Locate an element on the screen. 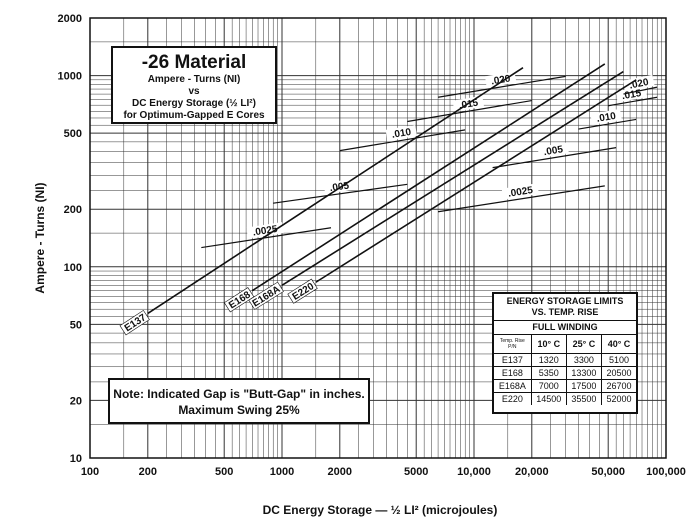  limits-row: E168 5350 13300 20500 is located at coordinates (565, 373).